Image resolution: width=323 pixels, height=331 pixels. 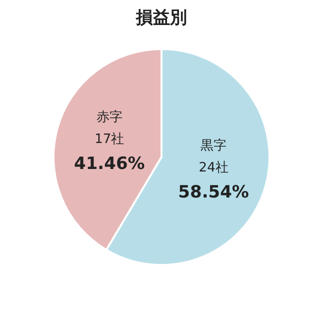 What do you see at coordinates (109, 153) in the screenshot?
I see `data-label: 17社 41.46%` at bounding box center [109, 153].